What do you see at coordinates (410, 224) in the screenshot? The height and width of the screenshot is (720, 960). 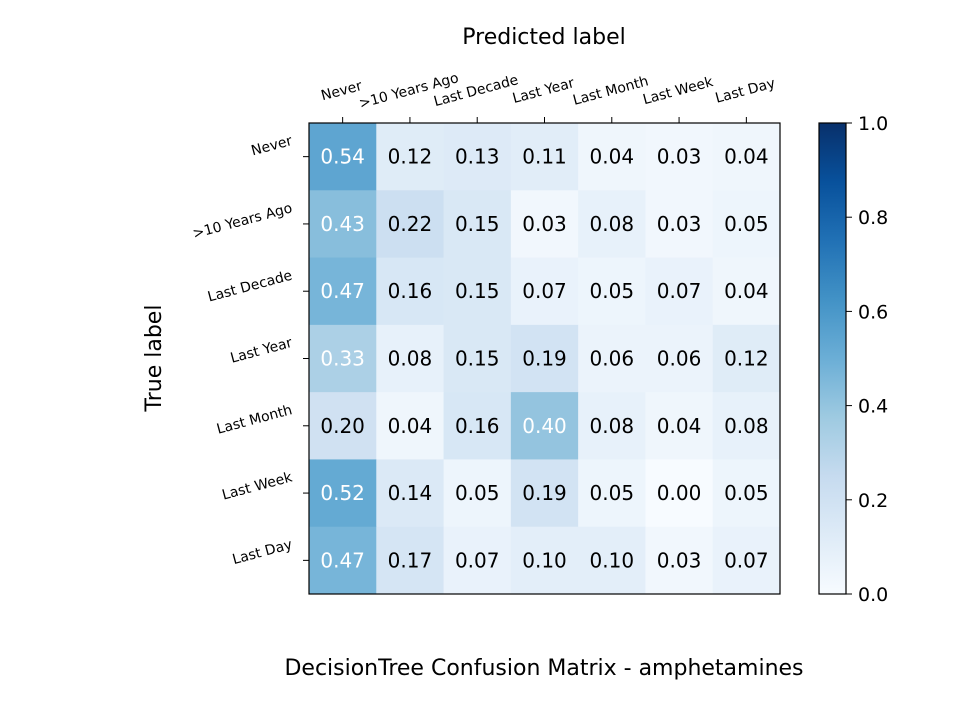 I see `heatmap-cell-value: 0.22` at bounding box center [410, 224].